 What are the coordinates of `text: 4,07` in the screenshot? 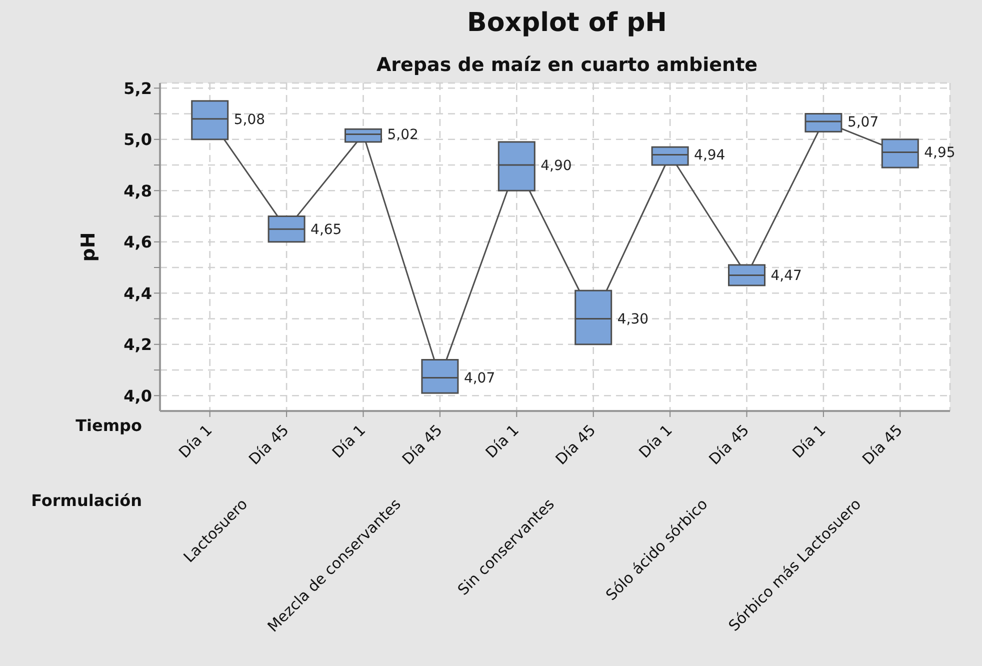 It's located at (480, 378).